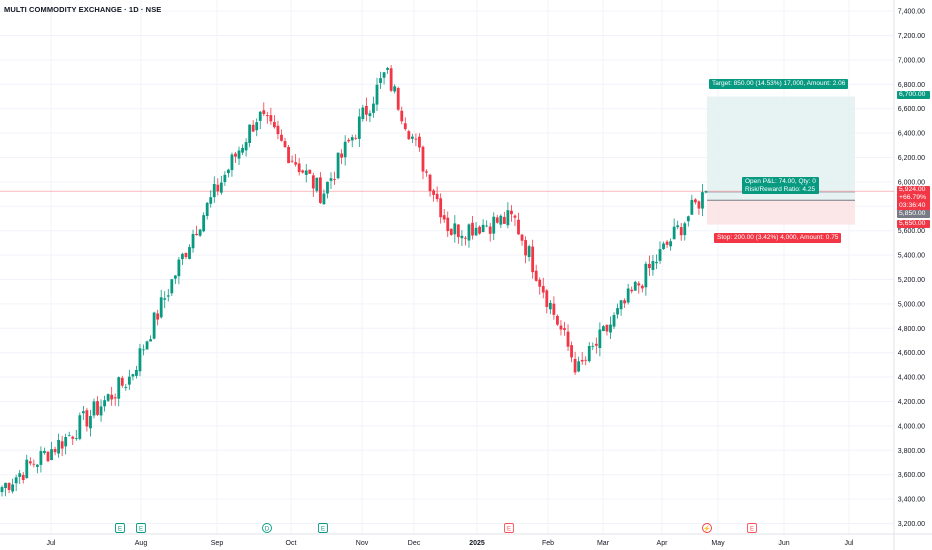 This screenshot has width=932, height=550. I want to click on dividend-marker, so click(267, 528).